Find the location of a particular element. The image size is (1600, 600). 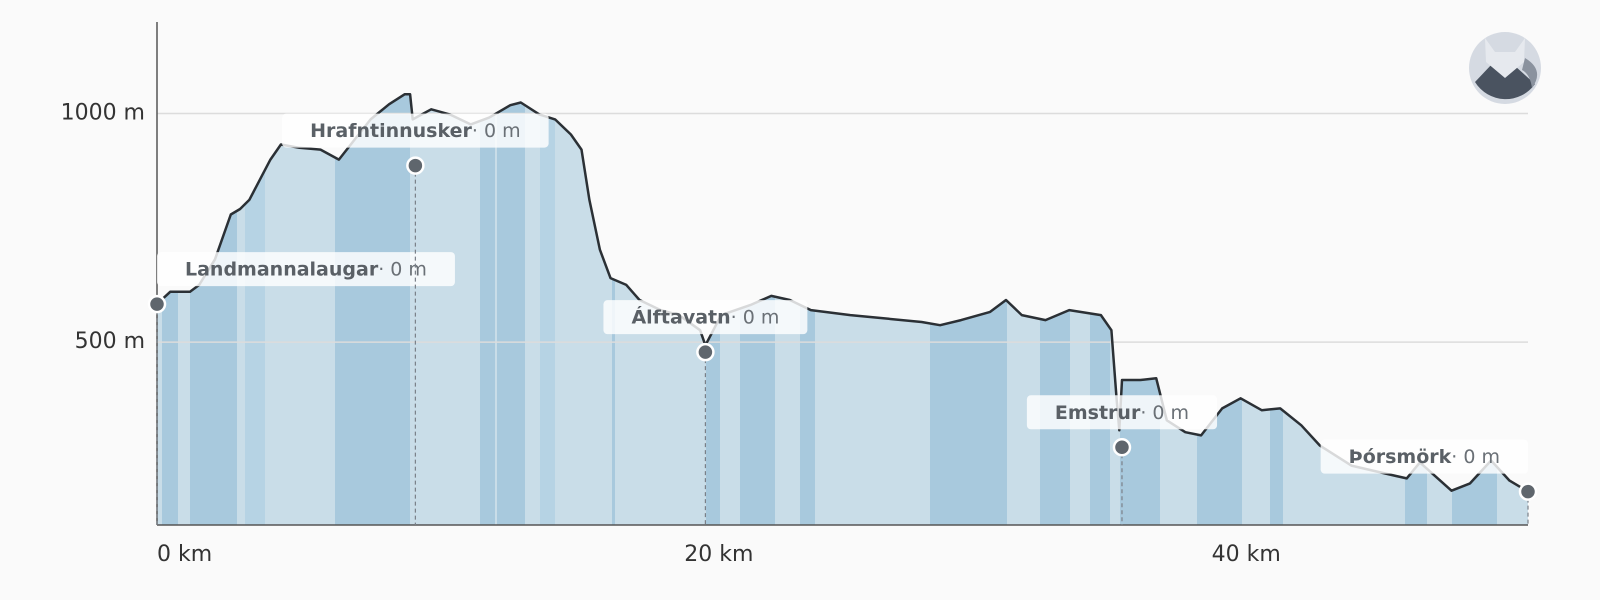

waypoint-label: Hrafntinnusker · 0 m is located at coordinates (415, 130).